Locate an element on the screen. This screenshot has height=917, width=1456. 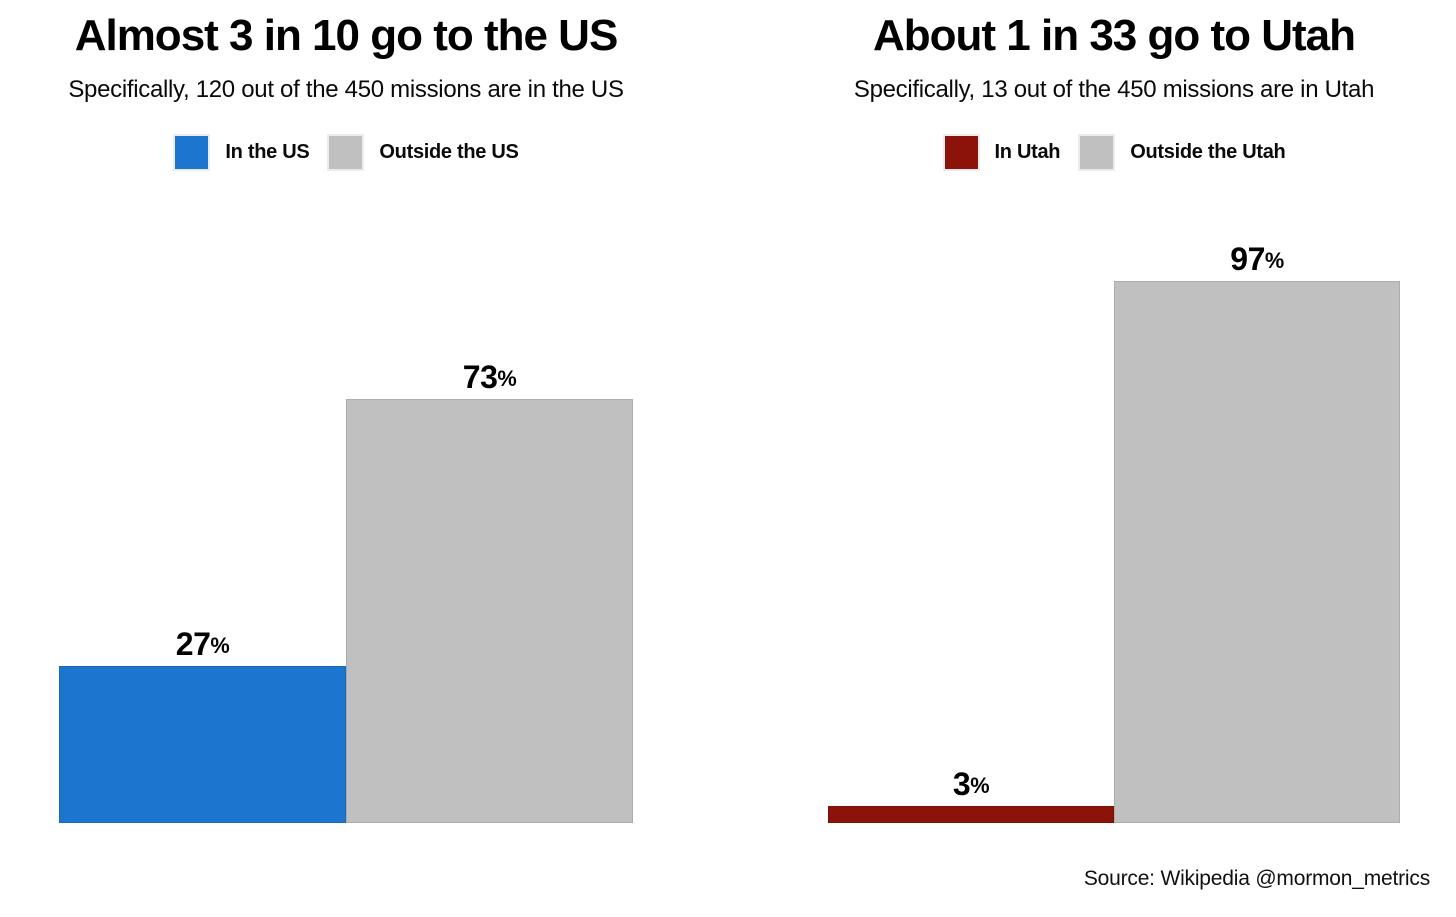
bar-column-in-utah: 3% is located at coordinates (971, 532).